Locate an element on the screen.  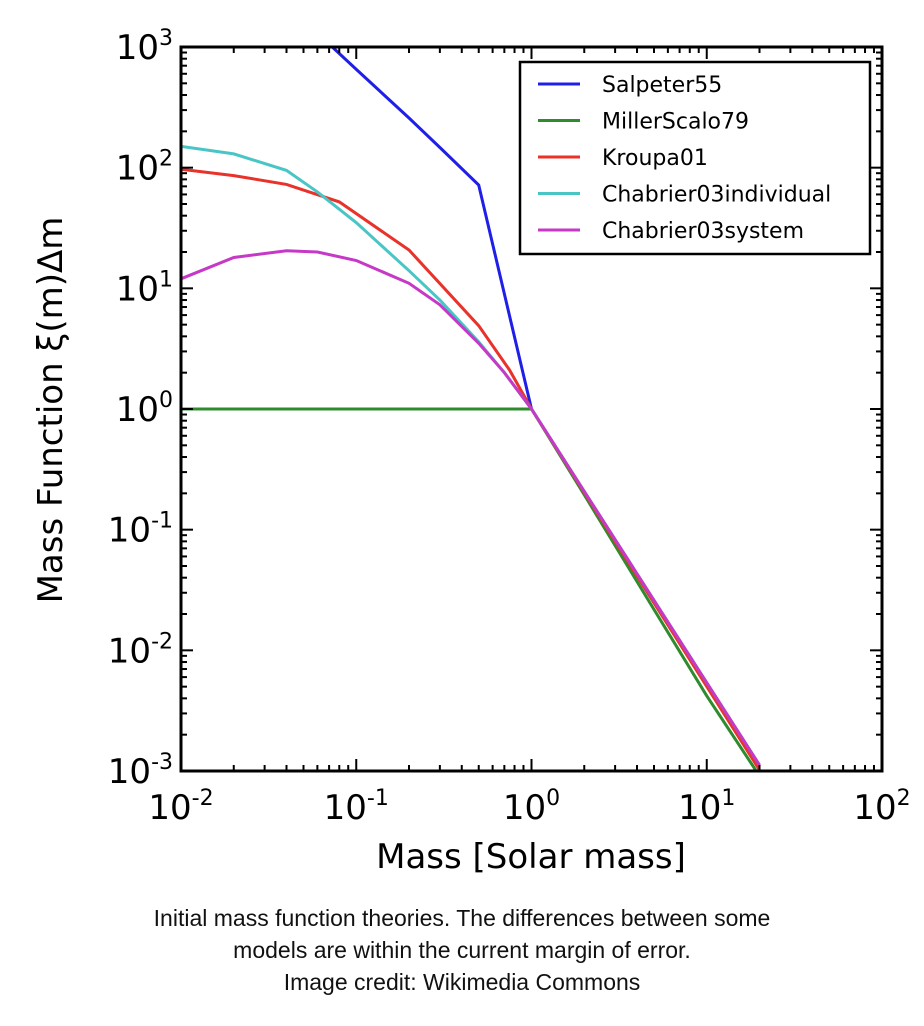
legend-label-millerscalo79: MillerScalo79 is located at coordinates (675, 122).